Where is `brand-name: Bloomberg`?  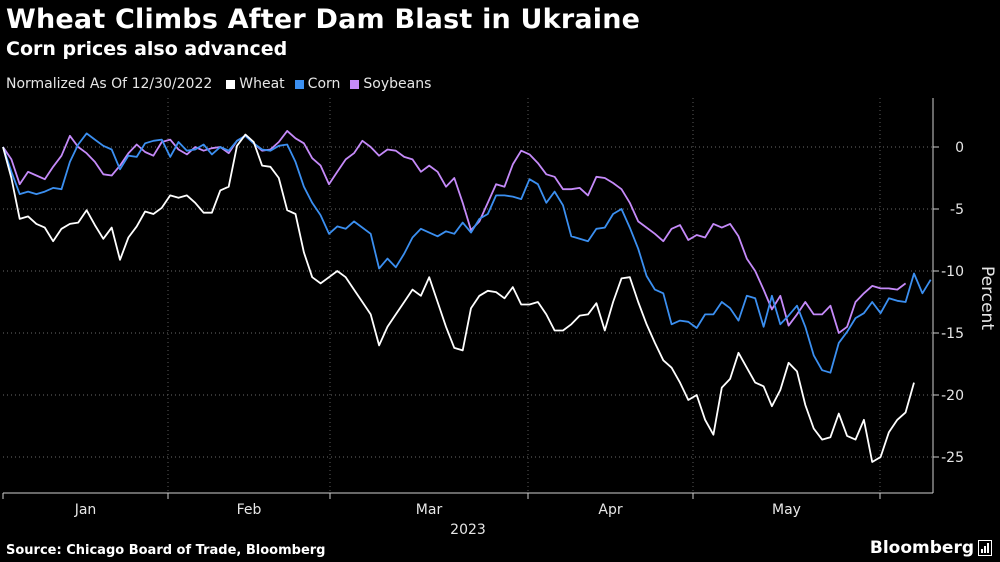
brand-name: Bloomberg is located at coordinates (921, 548).